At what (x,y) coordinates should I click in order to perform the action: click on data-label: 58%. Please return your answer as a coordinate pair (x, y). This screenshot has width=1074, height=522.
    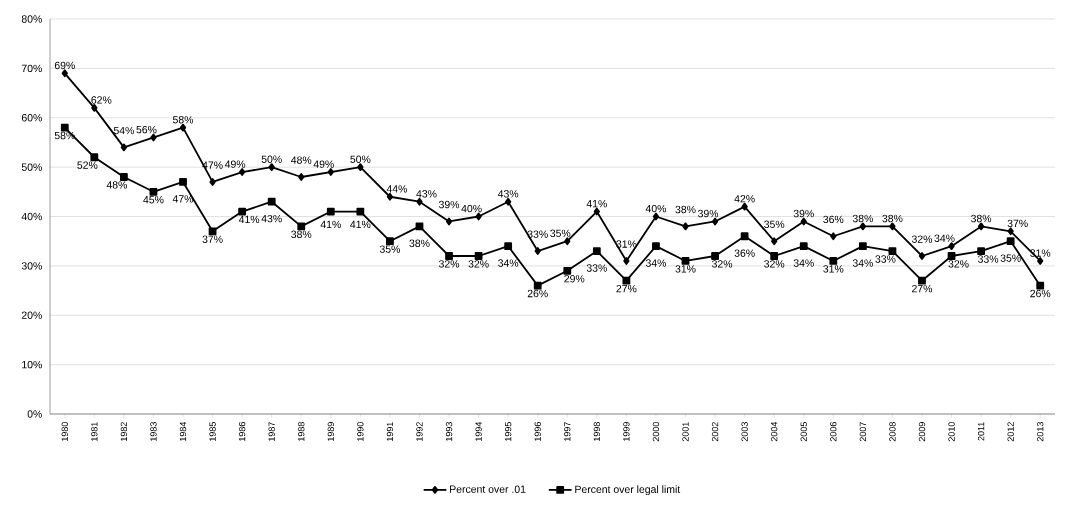
    Looking at the image, I should click on (183, 120).